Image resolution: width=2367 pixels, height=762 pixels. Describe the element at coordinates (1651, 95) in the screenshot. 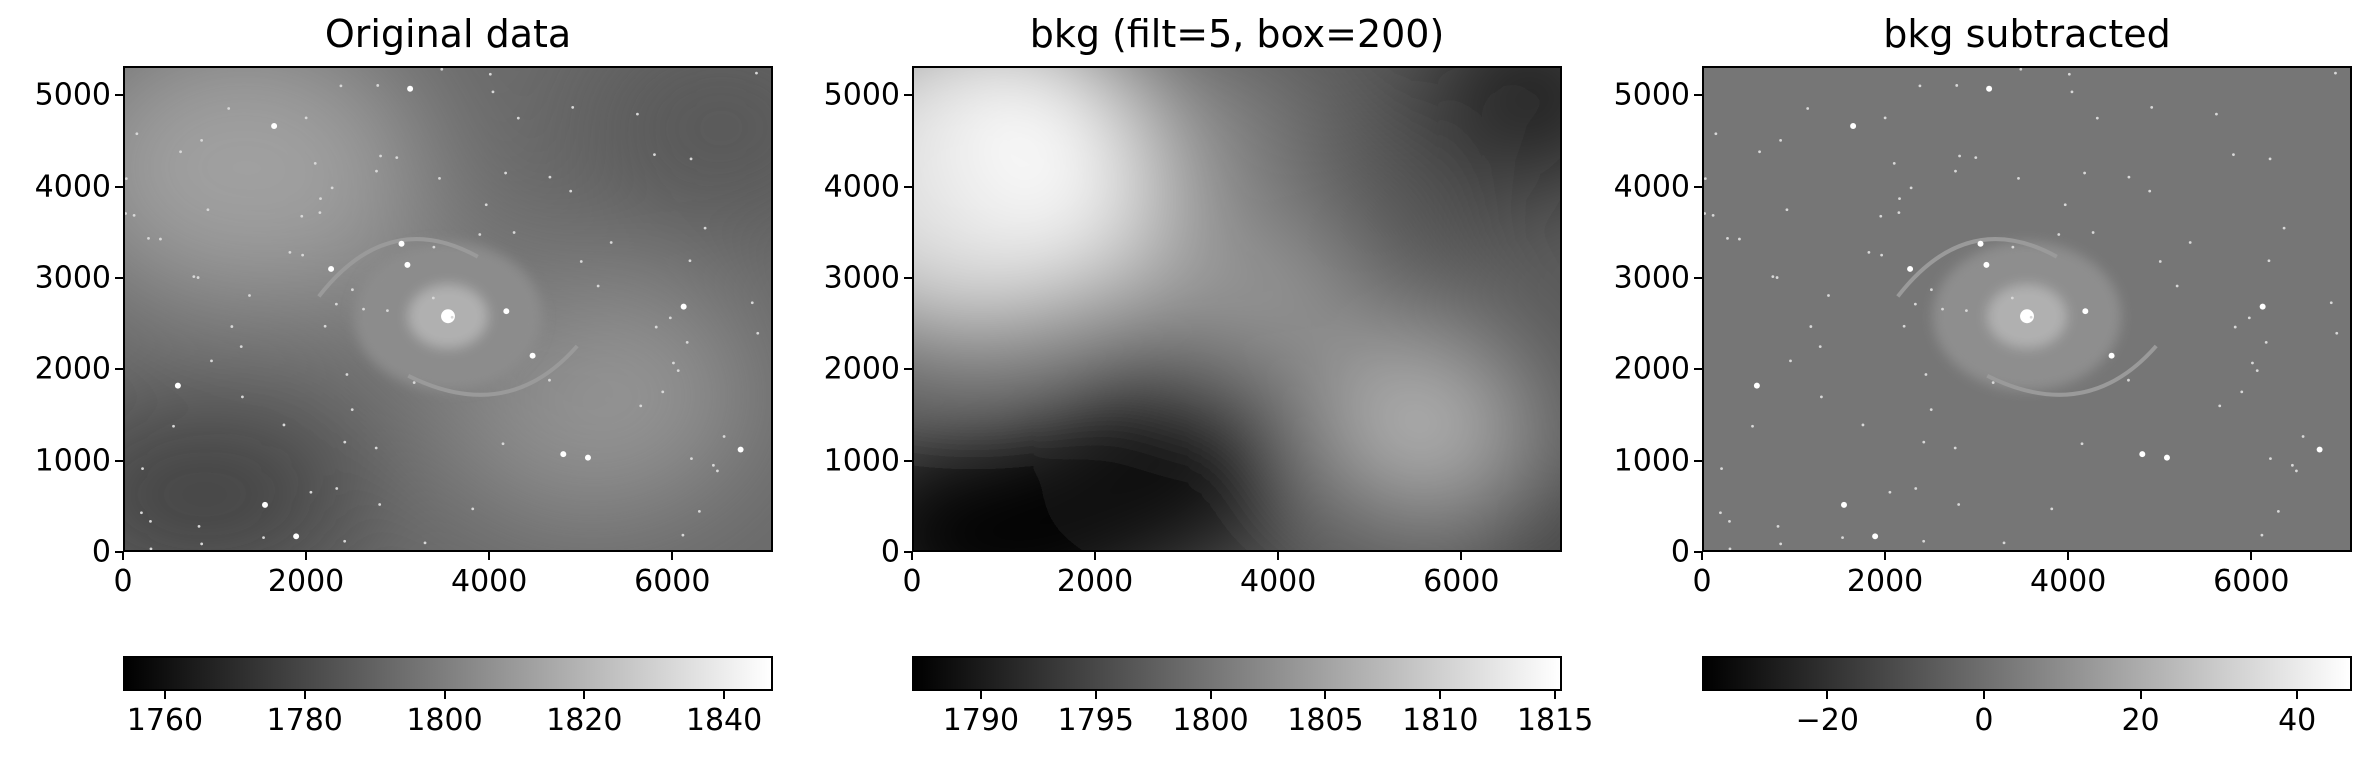

I see `y-tick-label: 5000` at that location.